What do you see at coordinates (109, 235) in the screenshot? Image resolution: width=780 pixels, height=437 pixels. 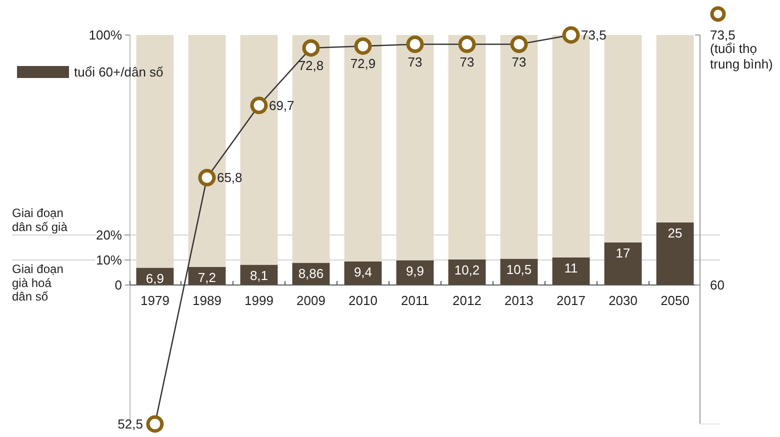 I see `y-tick-label: 20%` at bounding box center [109, 235].